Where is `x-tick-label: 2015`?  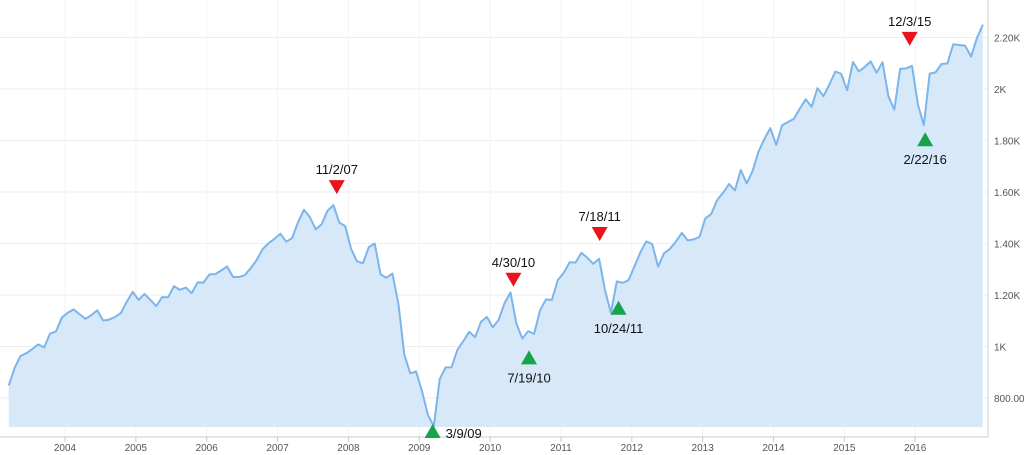 x-tick-label: 2015 is located at coordinates (844, 448).